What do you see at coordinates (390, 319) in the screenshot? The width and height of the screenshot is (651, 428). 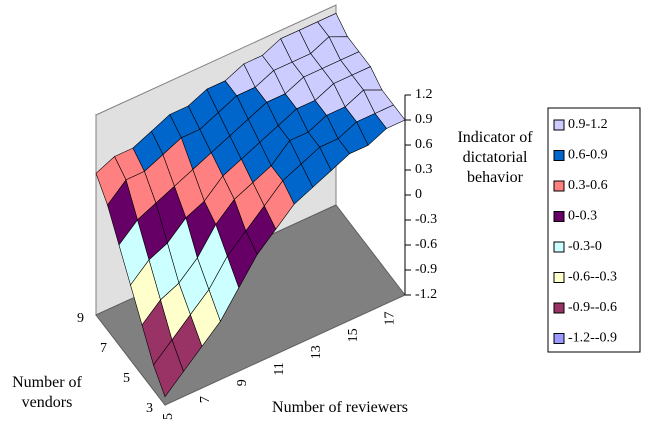 I see `x-tick-label: 17` at bounding box center [390, 319].